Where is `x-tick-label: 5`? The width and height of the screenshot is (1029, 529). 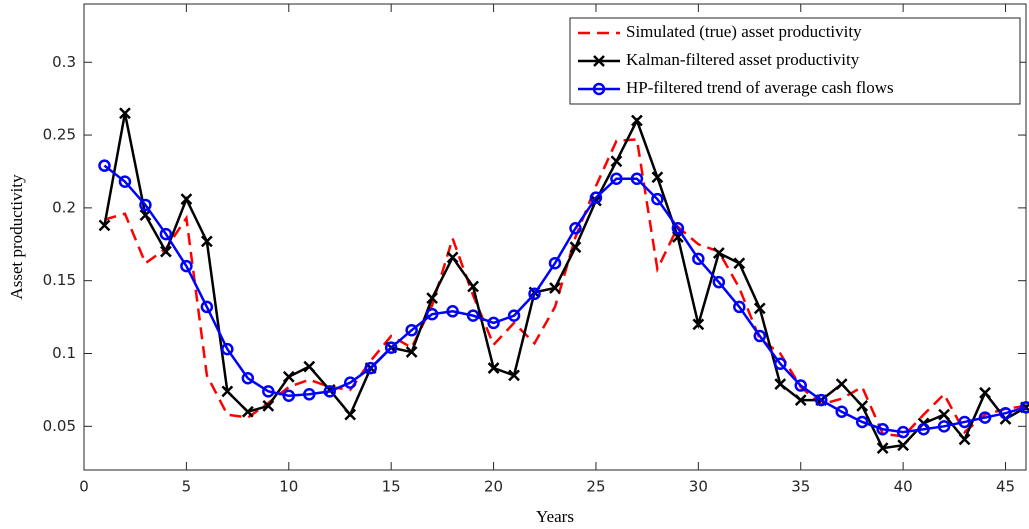 x-tick-label: 5 is located at coordinates (187, 487).